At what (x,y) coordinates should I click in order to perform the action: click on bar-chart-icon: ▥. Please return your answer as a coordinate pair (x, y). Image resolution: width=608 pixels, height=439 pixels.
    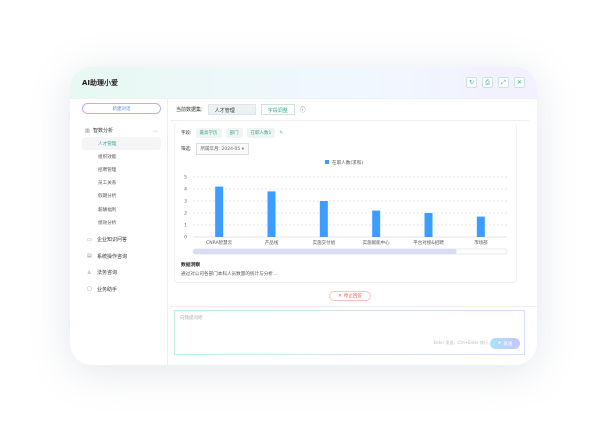
    Looking at the image, I should click on (87, 130).